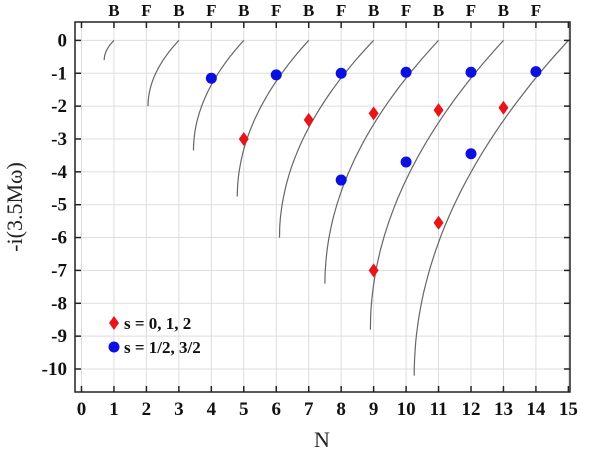 The height and width of the screenshot is (454, 600). What do you see at coordinates (114, 323) in the screenshot?
I see `legend-diamond-icon` at bounding box center [114, 323].